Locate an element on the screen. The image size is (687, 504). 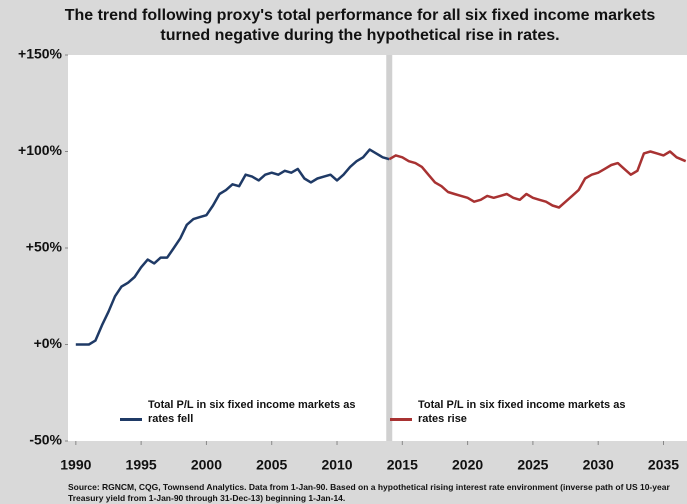
x-tick-label: 2015 is located at coordinates (402, 465).